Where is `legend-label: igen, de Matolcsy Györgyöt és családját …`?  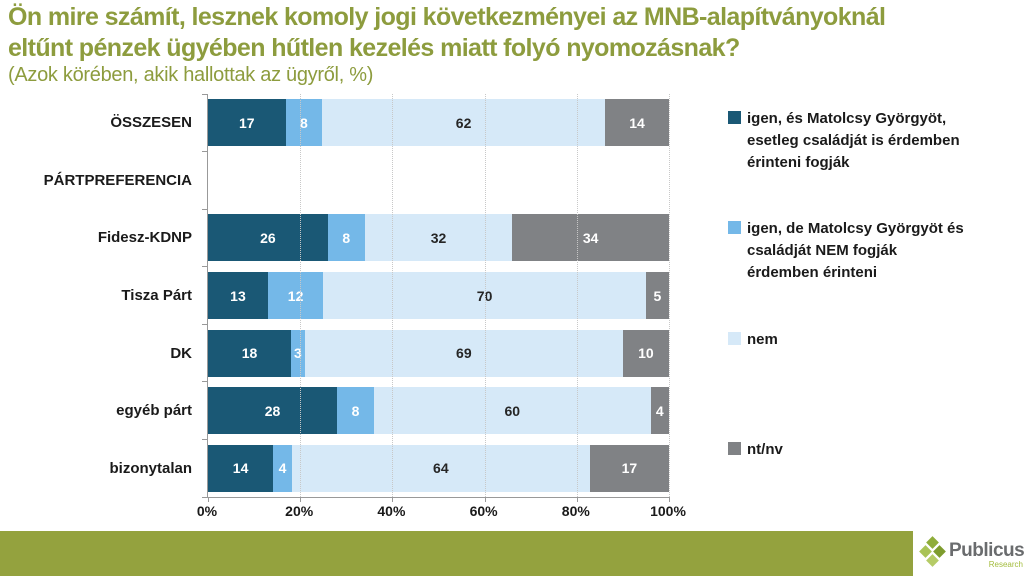
legend-label: igen, de Matolcsy Györgyöt és családját … is located at coordinates (855, 250).